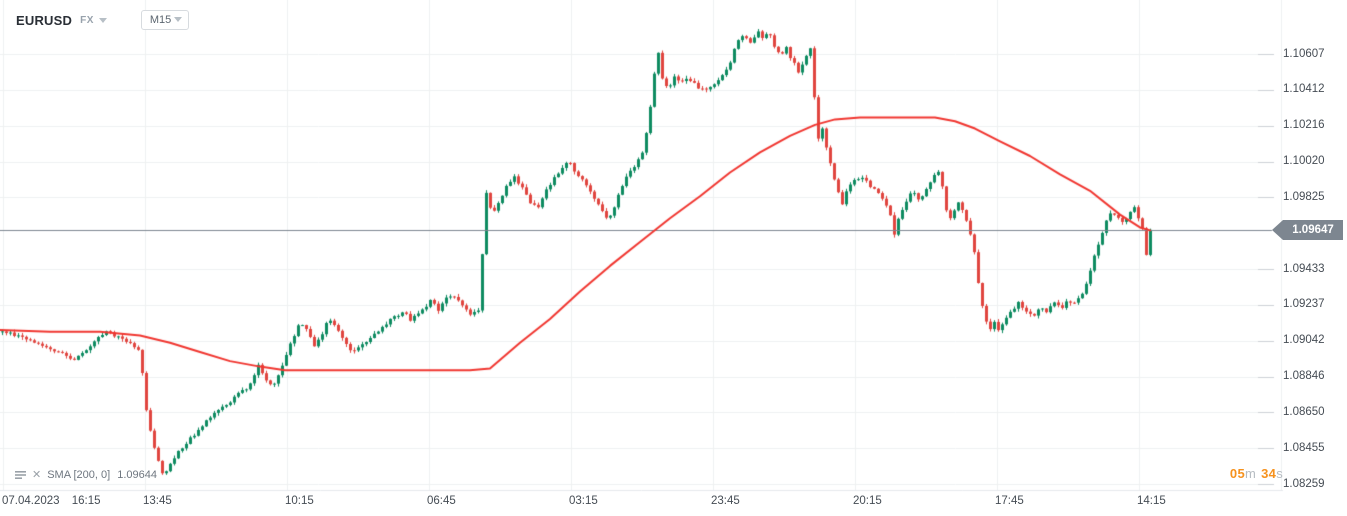 This screenshot has height=516, width=1347. I want to click on price-axis-label: 1.10020, so click(1304, 161).